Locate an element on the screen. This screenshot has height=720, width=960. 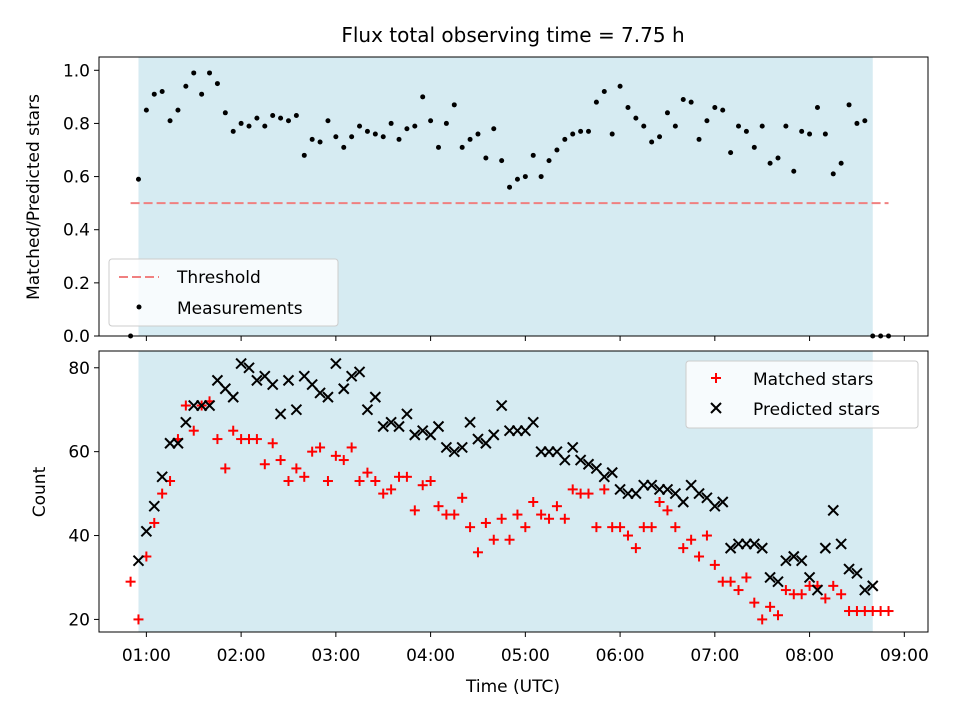
legend-predicted-marker-b is located at coordinates (716, 408).